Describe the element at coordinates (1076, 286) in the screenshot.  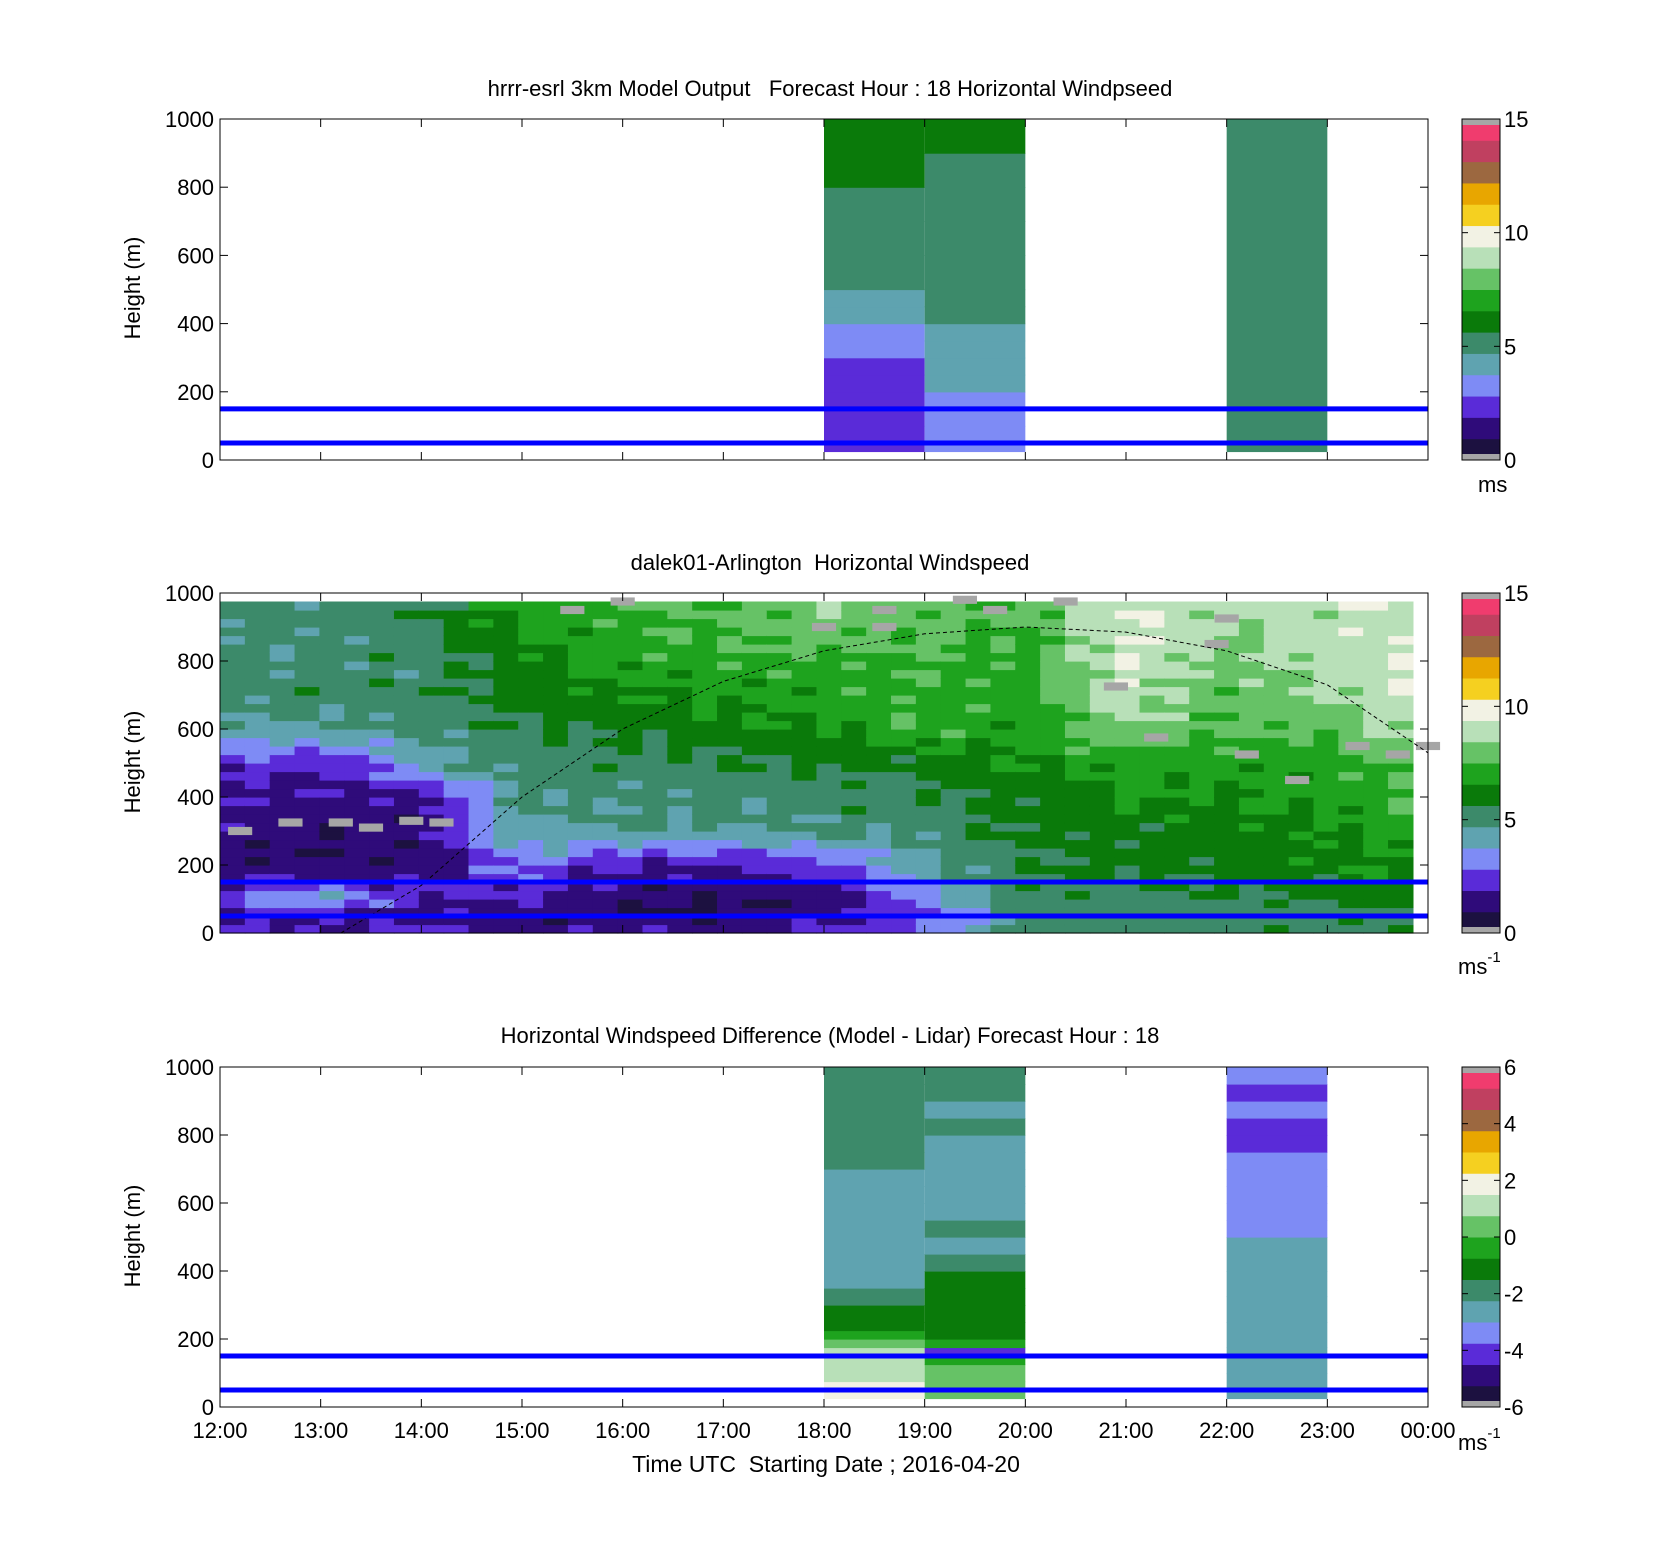
I see `panel-1-heatmap-cells` at that location.